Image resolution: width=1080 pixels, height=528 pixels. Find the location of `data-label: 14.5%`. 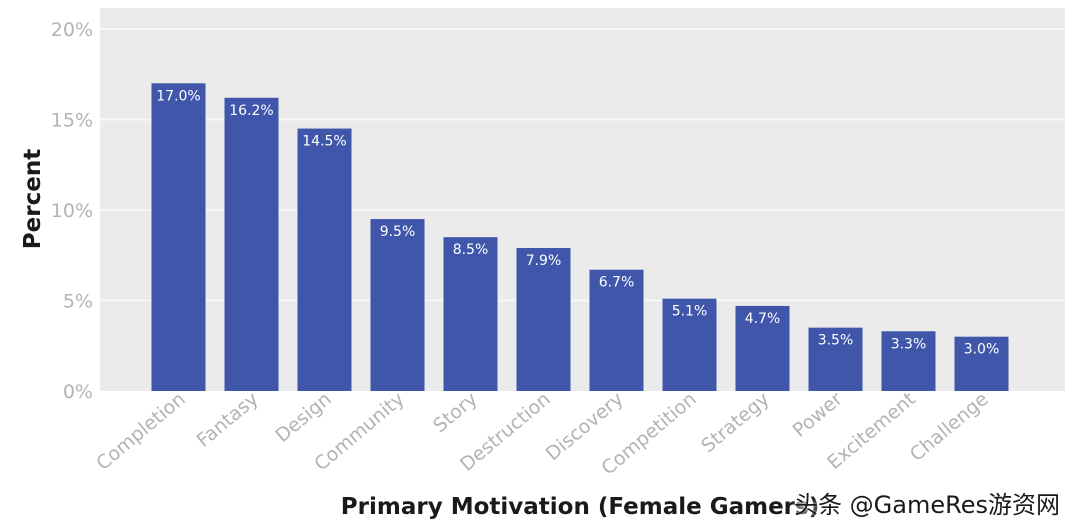

data-label: 14.5% is located at coordinates (324, 142).